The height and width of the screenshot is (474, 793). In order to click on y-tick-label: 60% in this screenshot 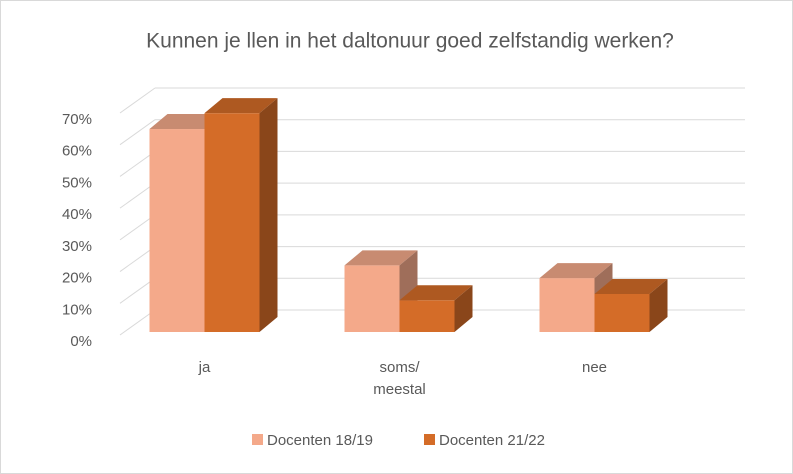, I will do `click(77, 151)`.